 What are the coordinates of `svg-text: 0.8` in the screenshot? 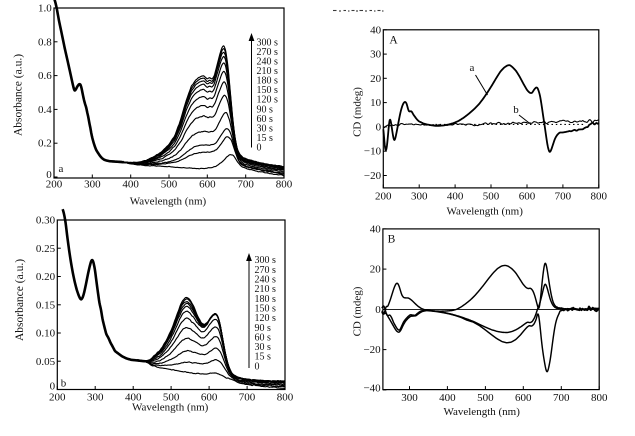 It's located at (45, 42).